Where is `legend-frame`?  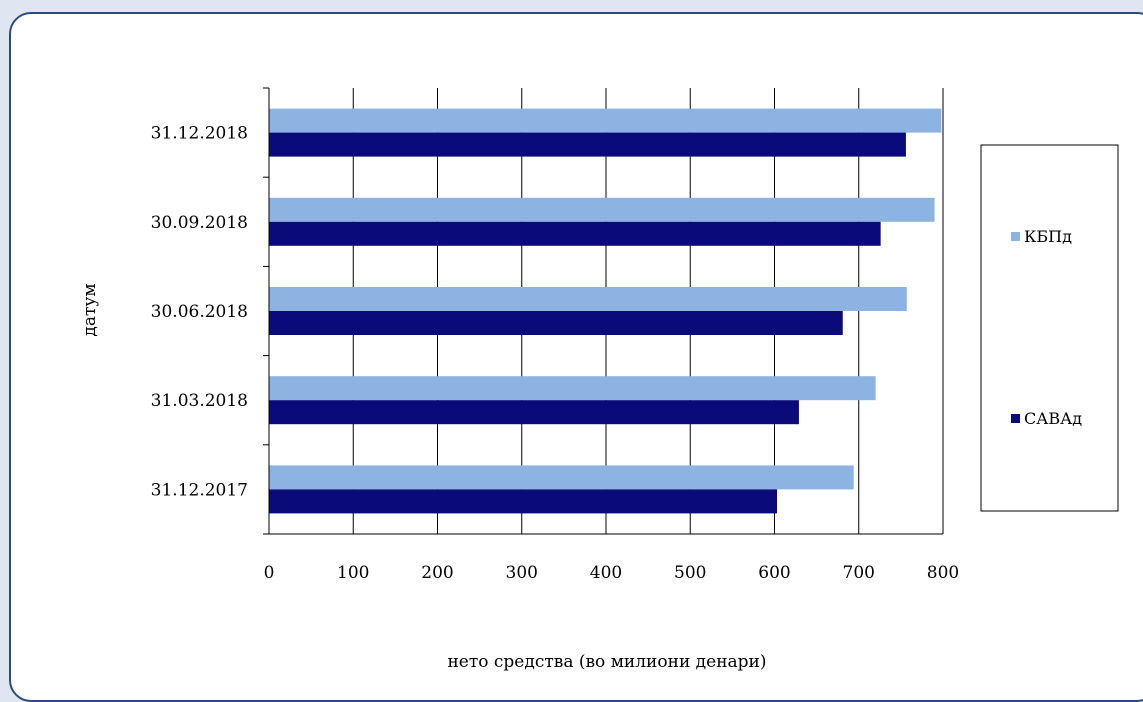 legend-frame is located at coordinates (1049, 328).